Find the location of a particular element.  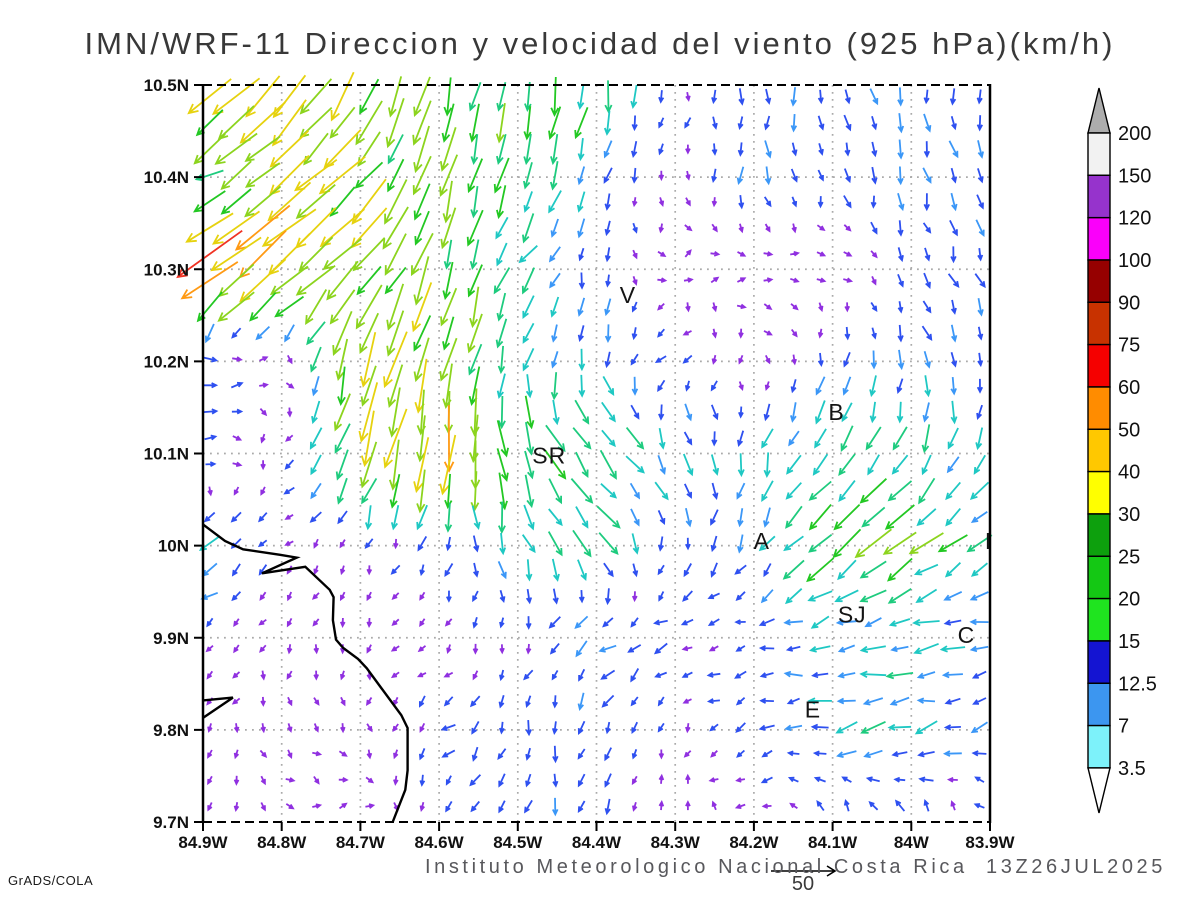

x-tick-label: 83.9W is located at coordinates (990, 842).